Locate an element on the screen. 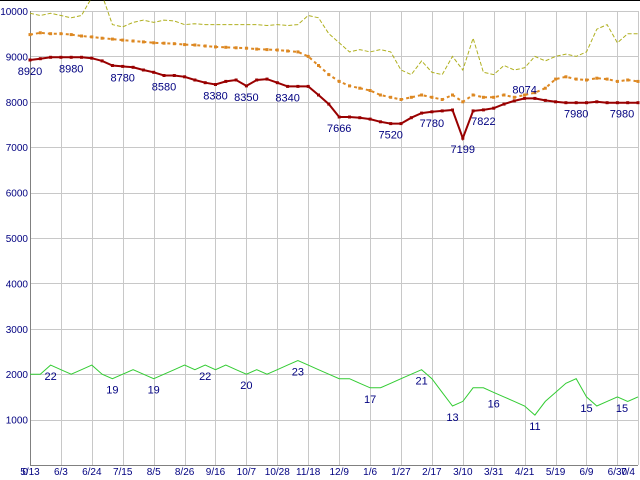  data-point-label: 7666 is located at coordinates (339, 129).